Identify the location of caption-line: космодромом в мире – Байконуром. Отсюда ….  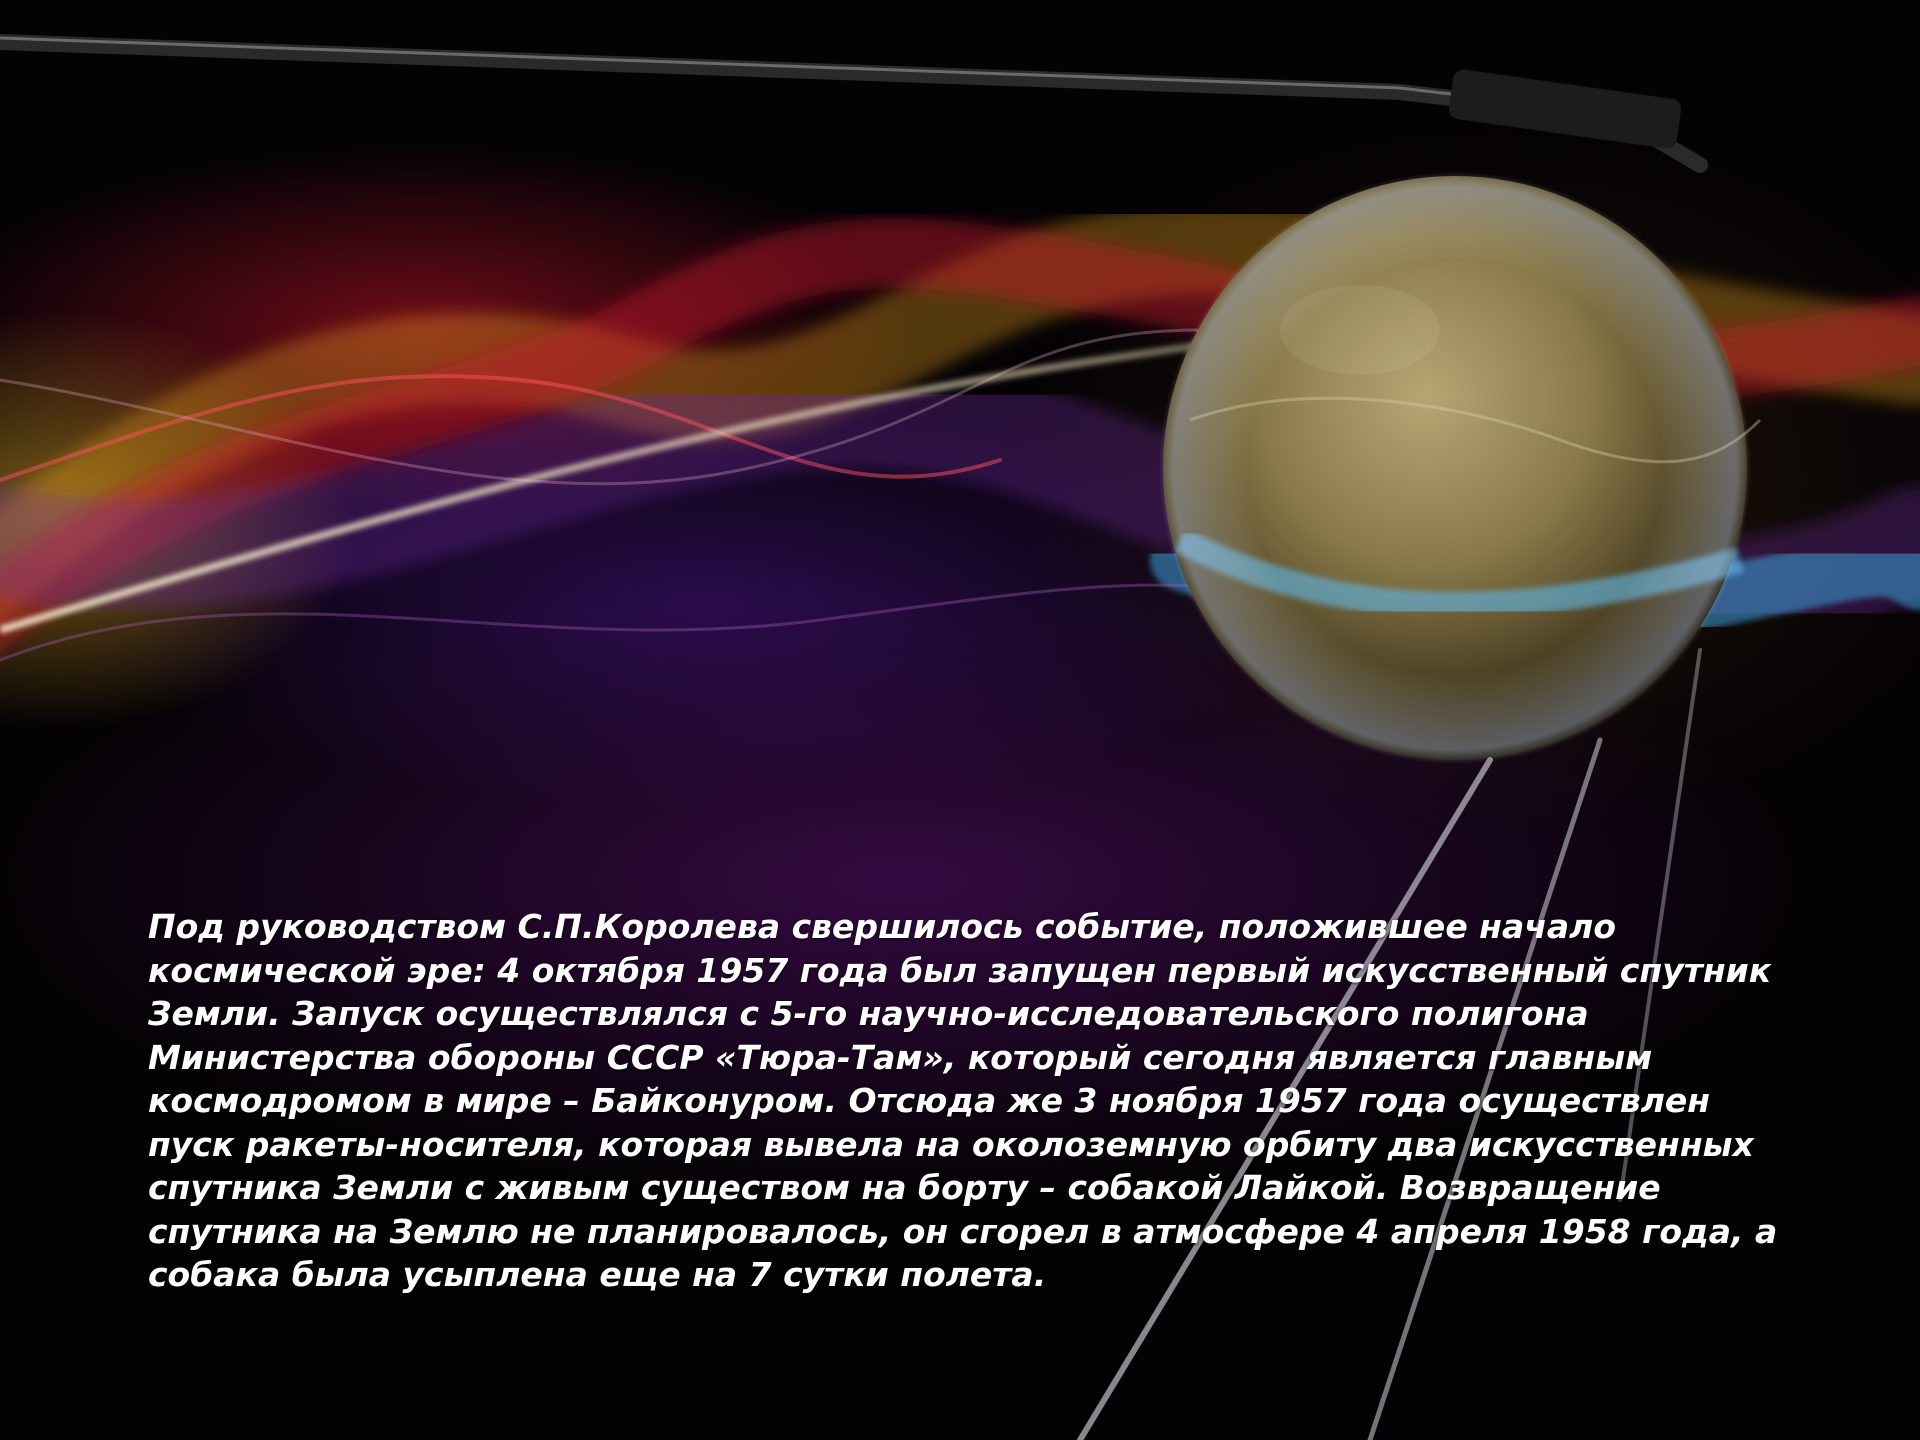
(929, 1100).